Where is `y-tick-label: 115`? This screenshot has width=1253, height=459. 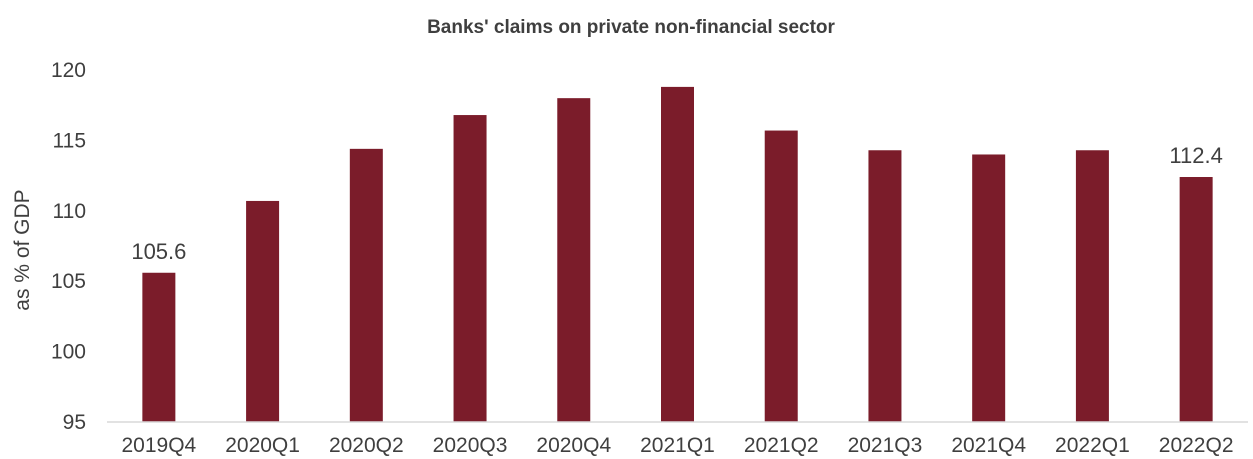 y-tick-label: 115 is located at coordinates (69, 140).